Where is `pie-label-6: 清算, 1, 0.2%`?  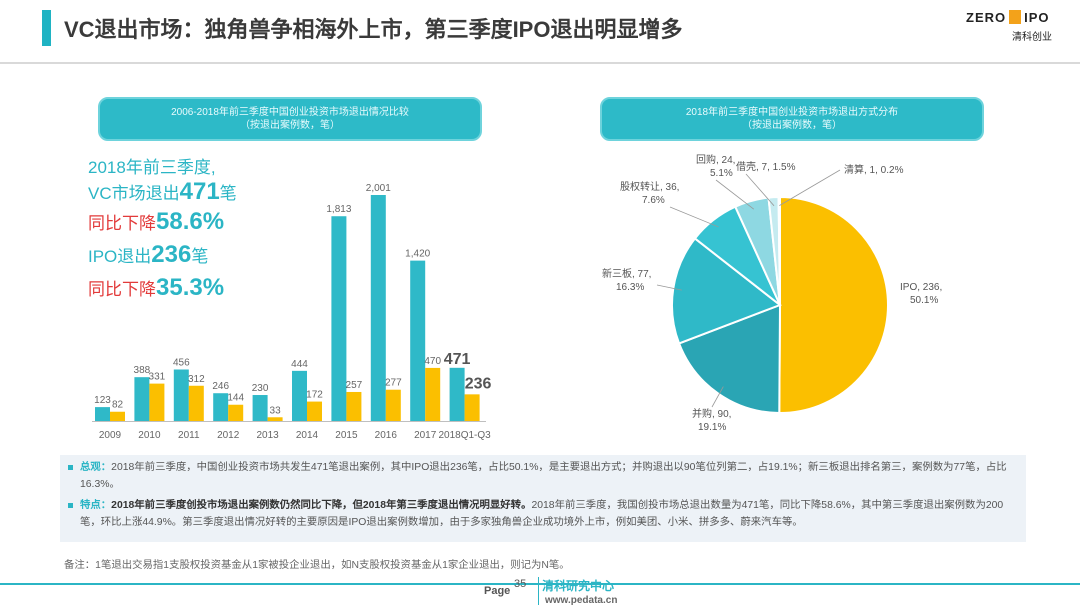
pie-label-6: 清算, 1, 0.2% is located at coordinates (874, 169).